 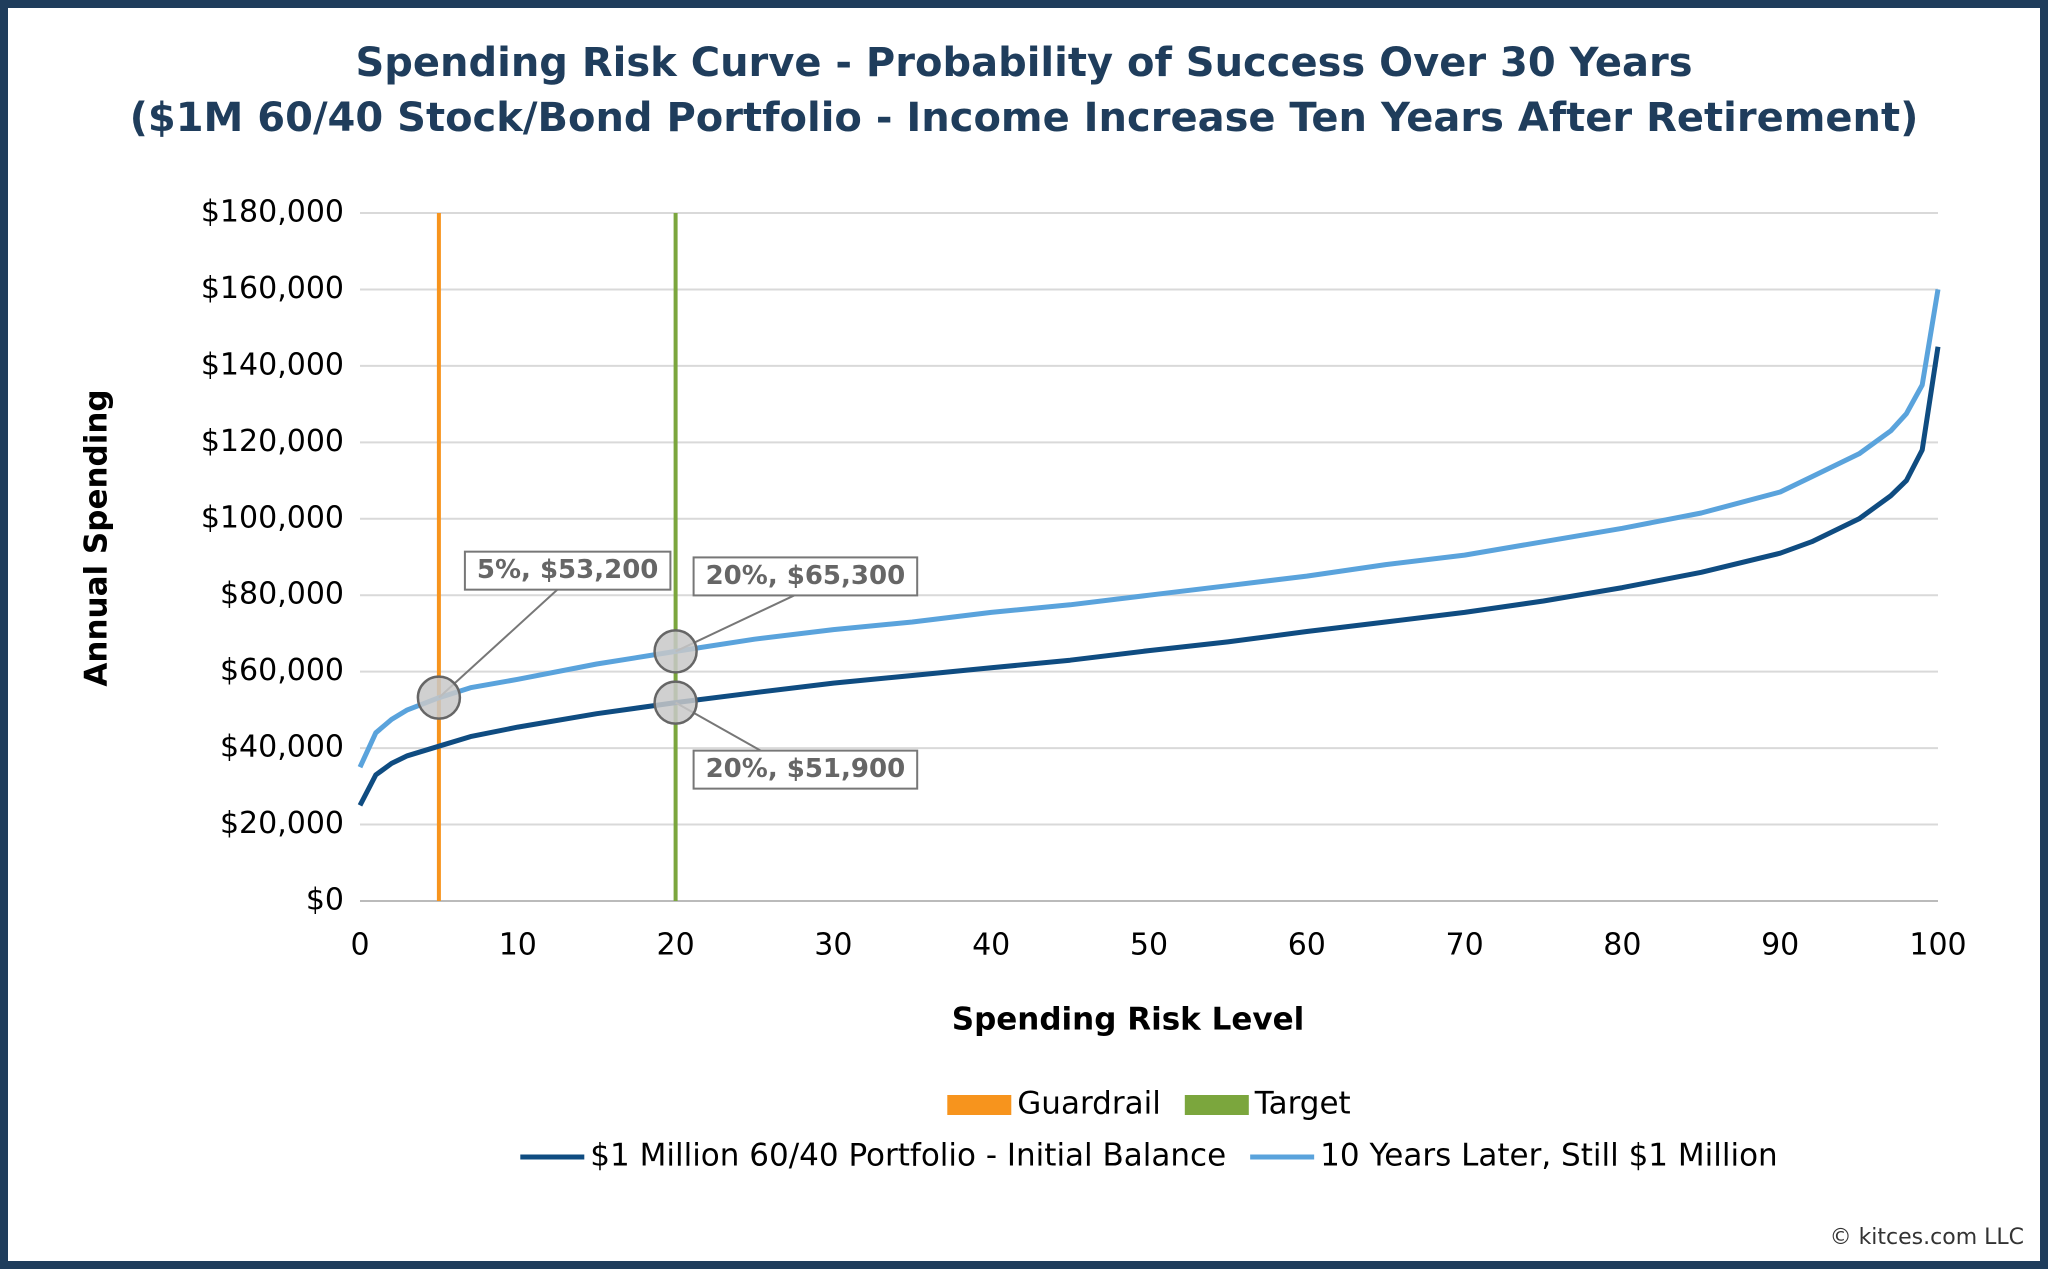 What do you see at coordinates (1549, 1156) in the screenshot?
I see `legend-label: 10 Years Later, Still $1 Million` at bounding box center [1549, 1156].